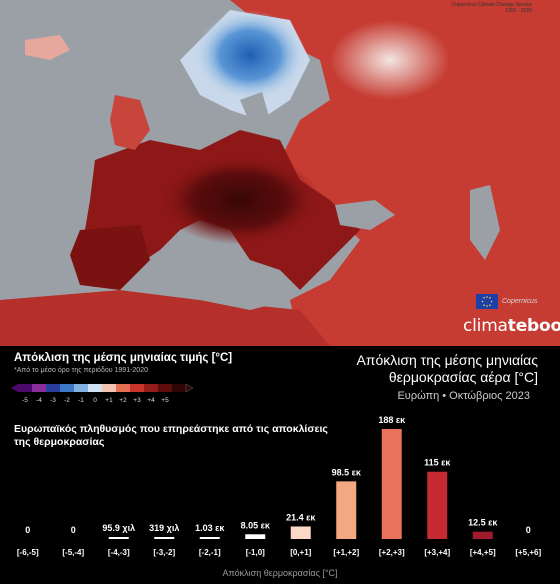 Image resolution: width=560 pixels, height=584 pixels. I want to click on category-label: [-2,-1], so click(210, 552).